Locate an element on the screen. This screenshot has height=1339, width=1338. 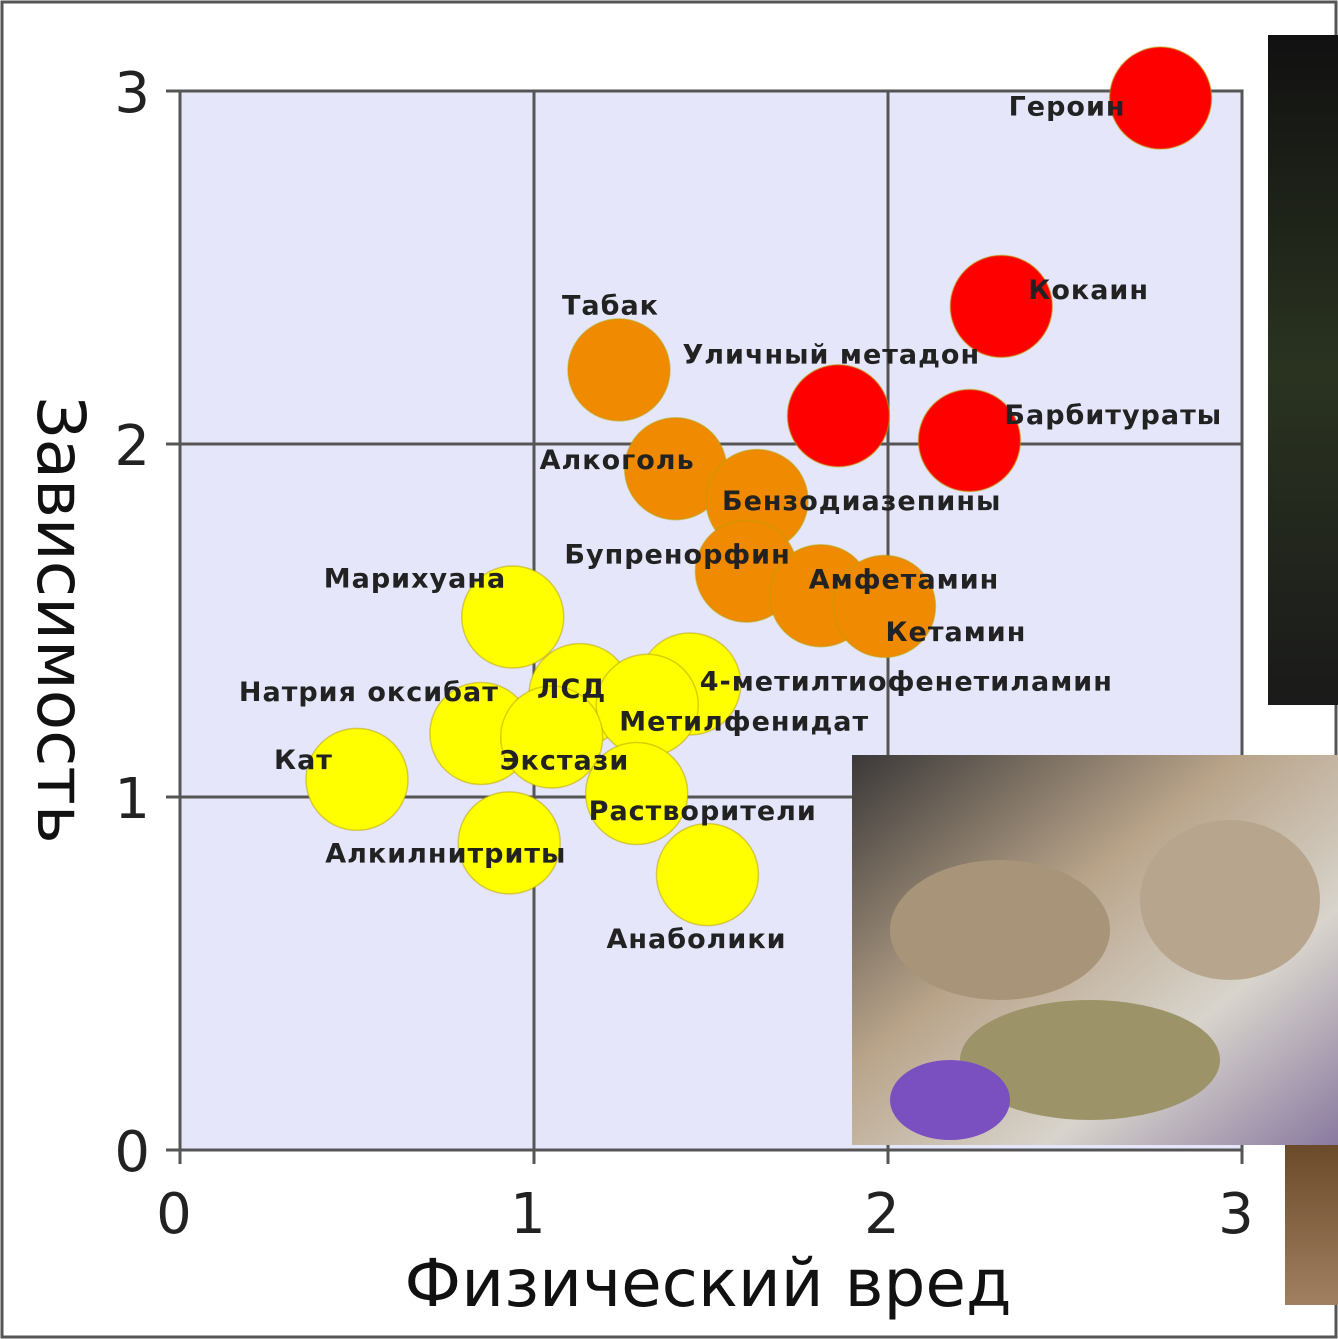
point-label: Бензодиазепины is located at coordinates (861, 501).